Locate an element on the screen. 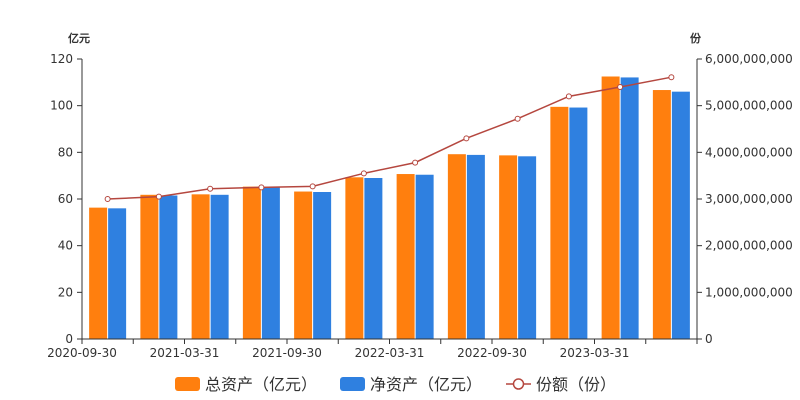 This screenshot has height=400, width=800. left-tick-label: 40 is located at coordinates (65, 246).